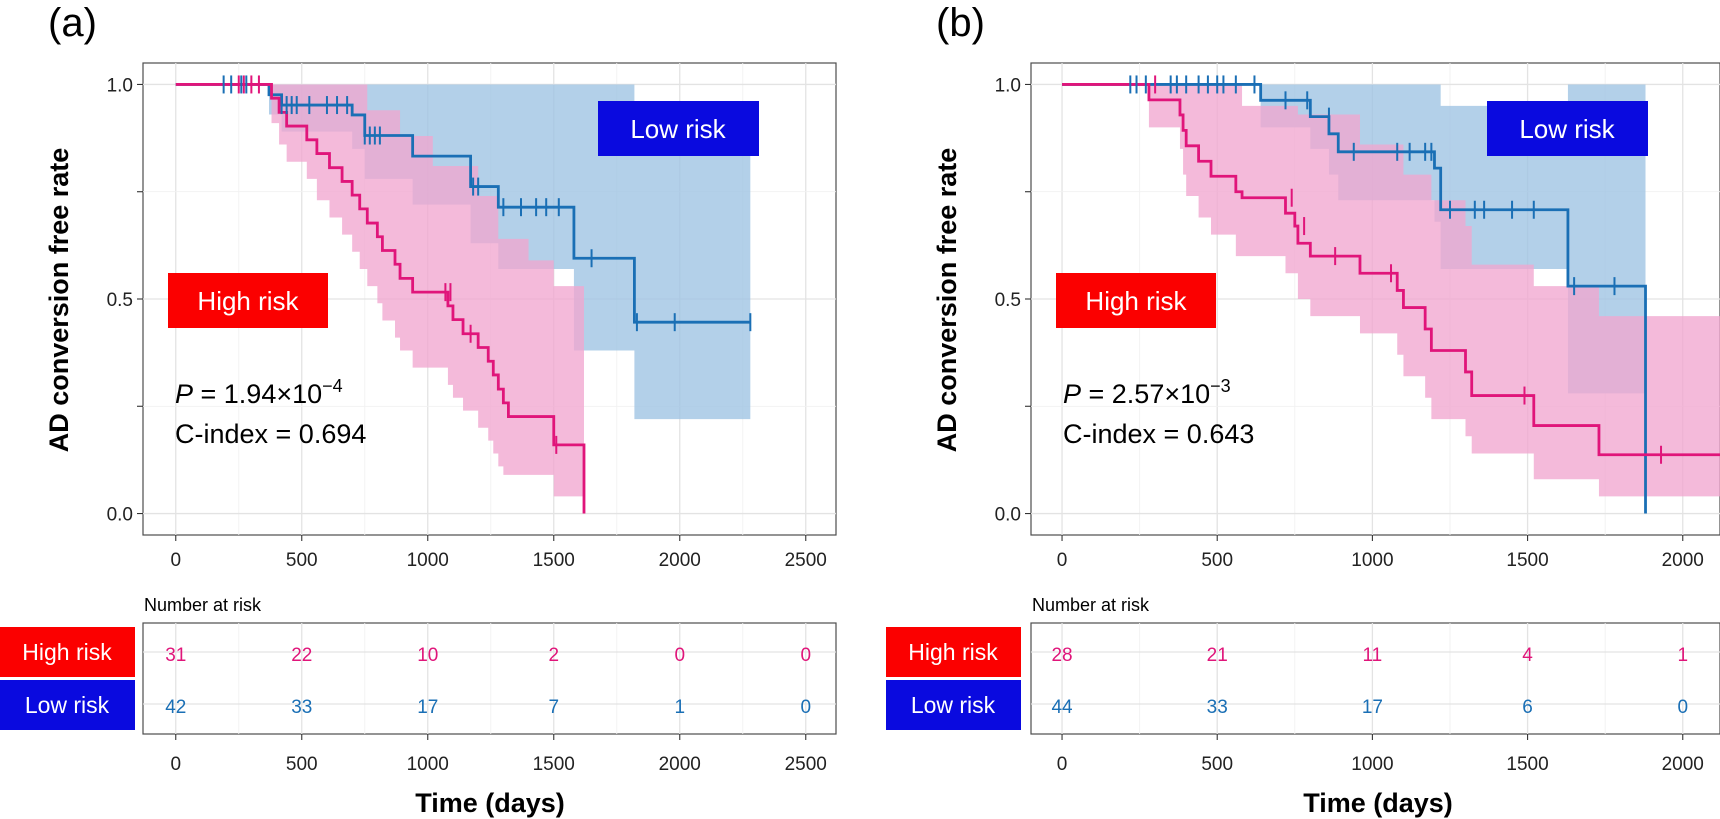 The image size is (1720, 819). I want to click on legend-low-risk-label-b: Low risk, so click(1567, 129).